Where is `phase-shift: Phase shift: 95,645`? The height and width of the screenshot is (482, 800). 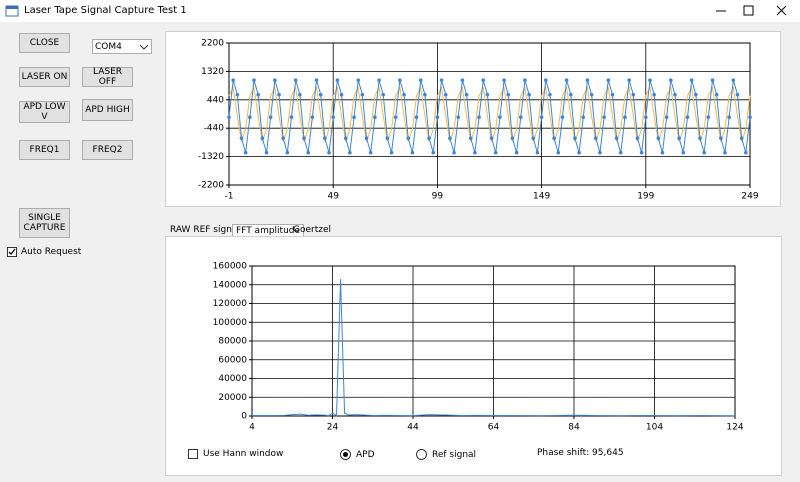
phase-shift: Phase shift: 95,645 is located at coordinates (580, 453).